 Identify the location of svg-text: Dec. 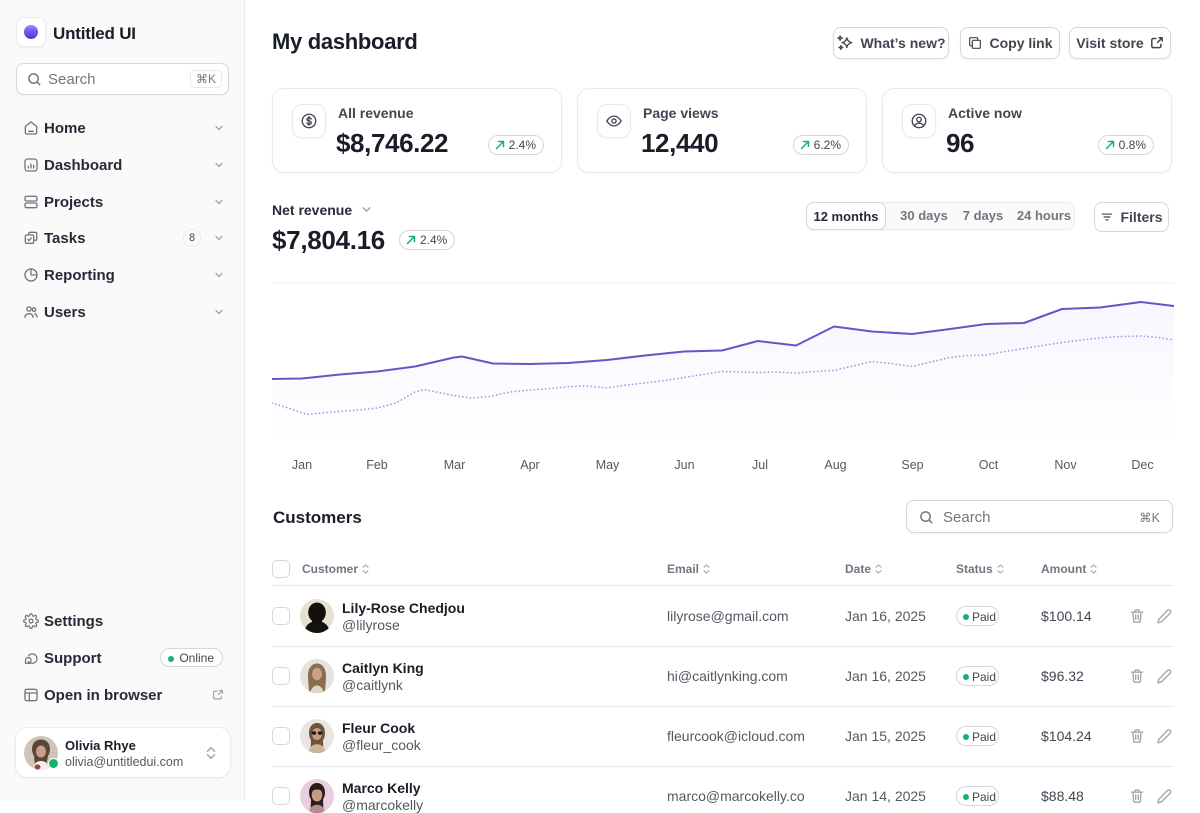
(1142, 465).